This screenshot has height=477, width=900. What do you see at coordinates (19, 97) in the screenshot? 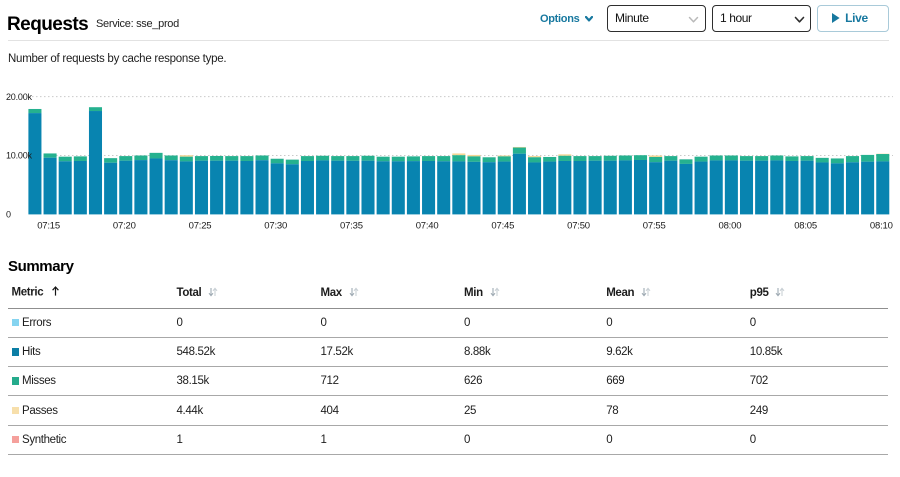
I see `svg-text: 20.00k` at bounding box center [19, 97].